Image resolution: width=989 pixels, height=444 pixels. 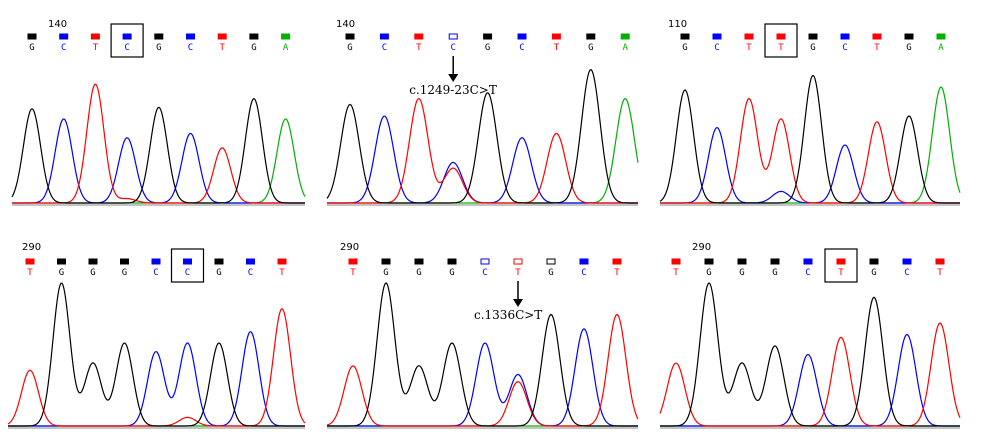 What do you see at coordinates (518, 303) in the screenshot?
I see `mutation-arrowhead` at bounding box center [518, 303].